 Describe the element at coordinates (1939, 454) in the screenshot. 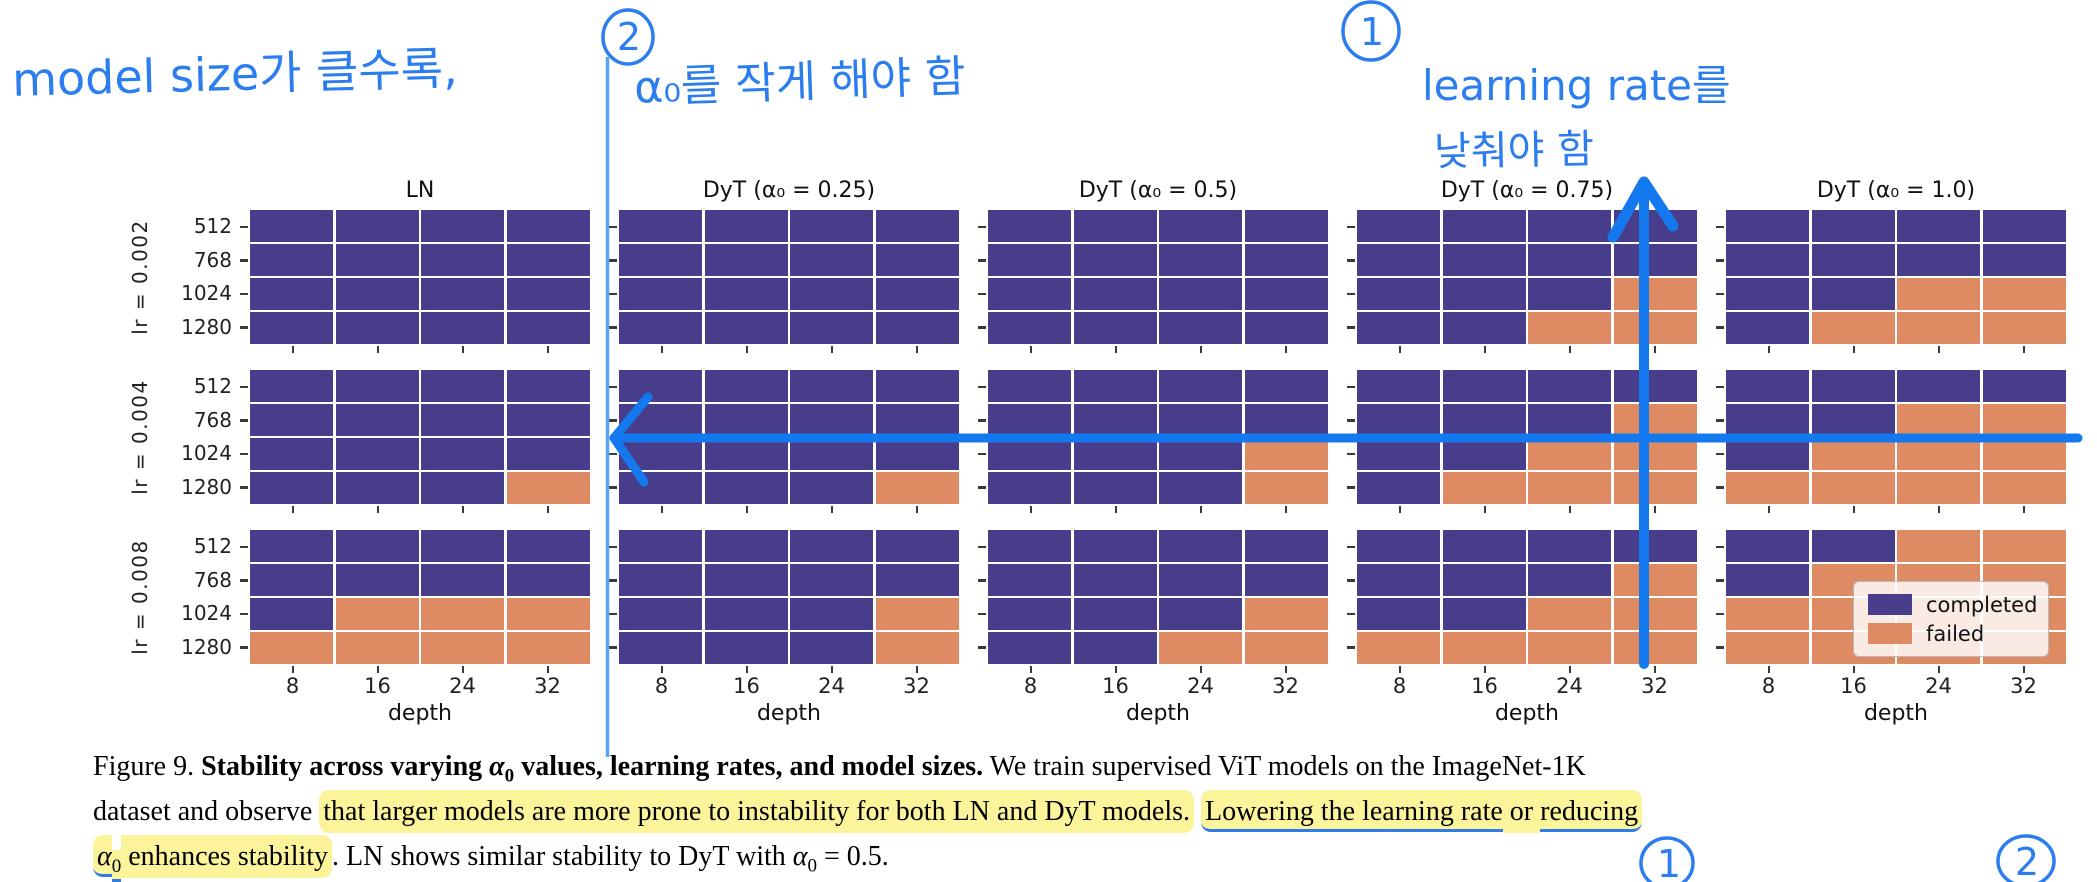

I see `cell-0.004-w1024-d24` at that location.